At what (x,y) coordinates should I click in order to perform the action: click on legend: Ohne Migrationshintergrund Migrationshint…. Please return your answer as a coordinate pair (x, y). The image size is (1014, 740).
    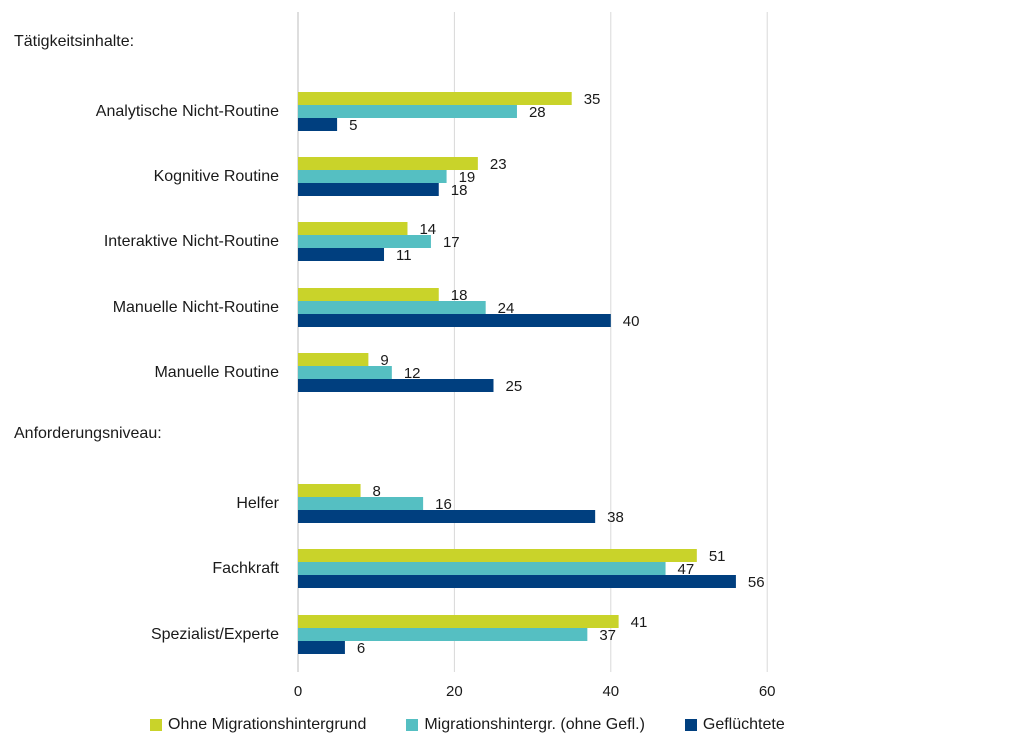
    Looking at the image, I should click on (487, 725).